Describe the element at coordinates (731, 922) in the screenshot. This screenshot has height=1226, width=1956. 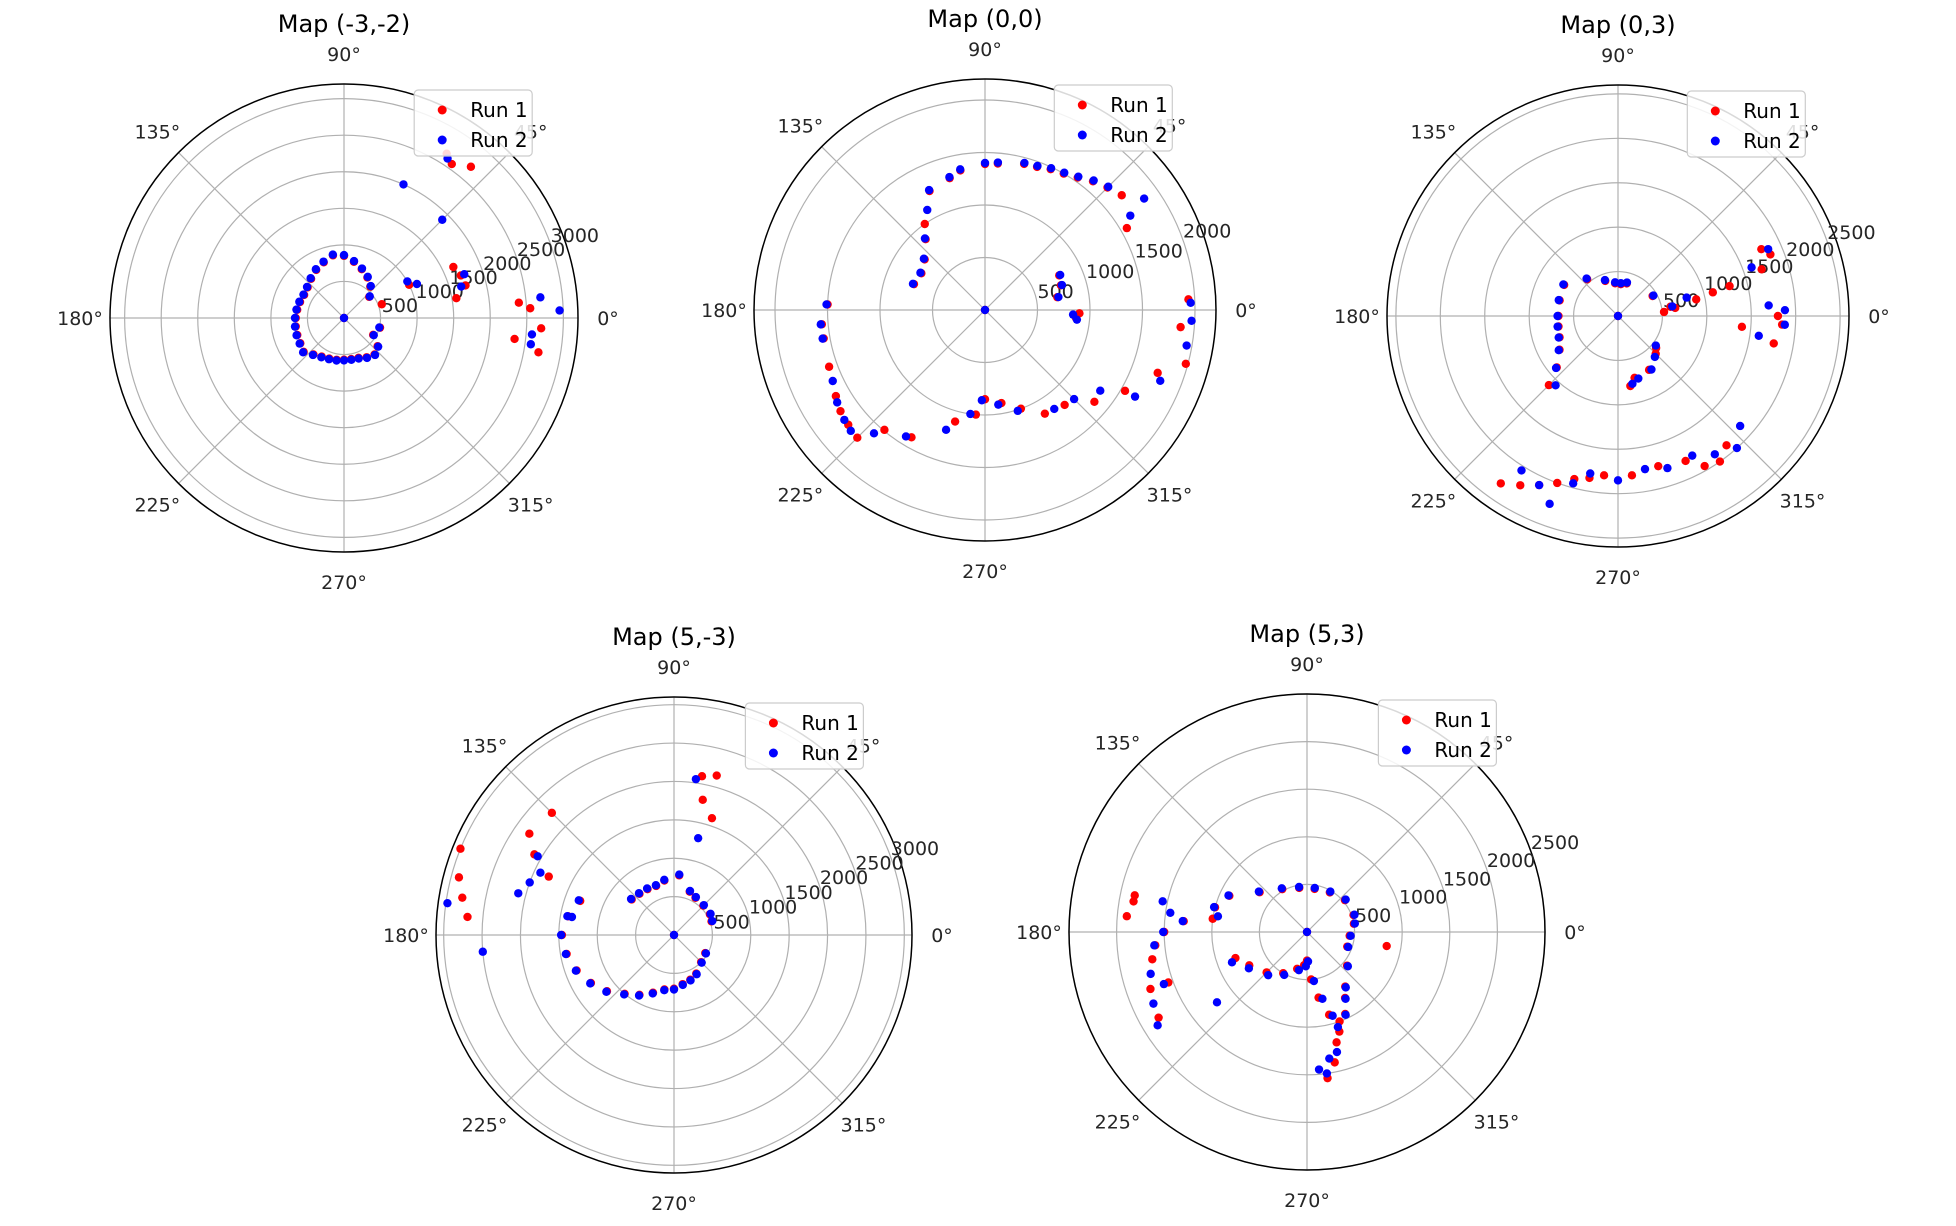
I see `r-tick-label: 500` at that location.